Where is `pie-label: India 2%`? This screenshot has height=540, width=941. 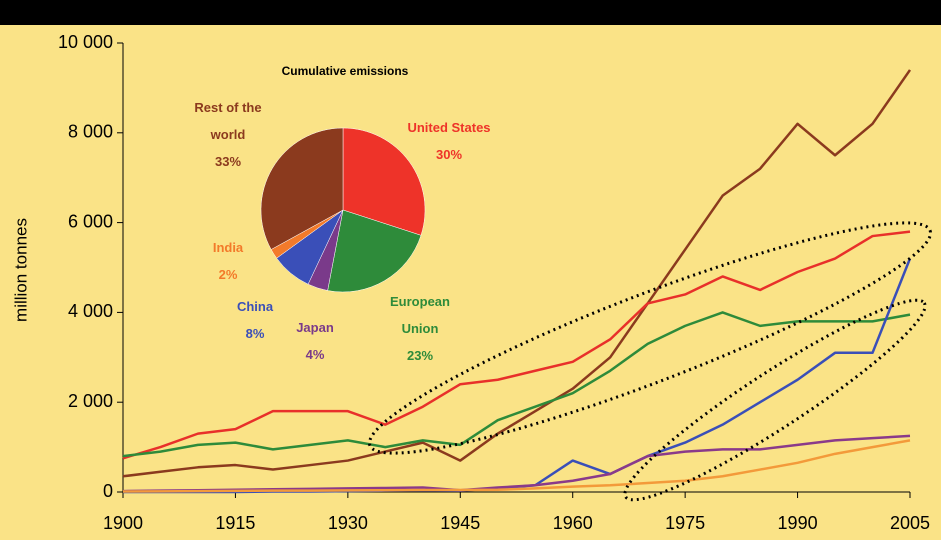 pie-label: India 2% is located at coordinates (228, 261).